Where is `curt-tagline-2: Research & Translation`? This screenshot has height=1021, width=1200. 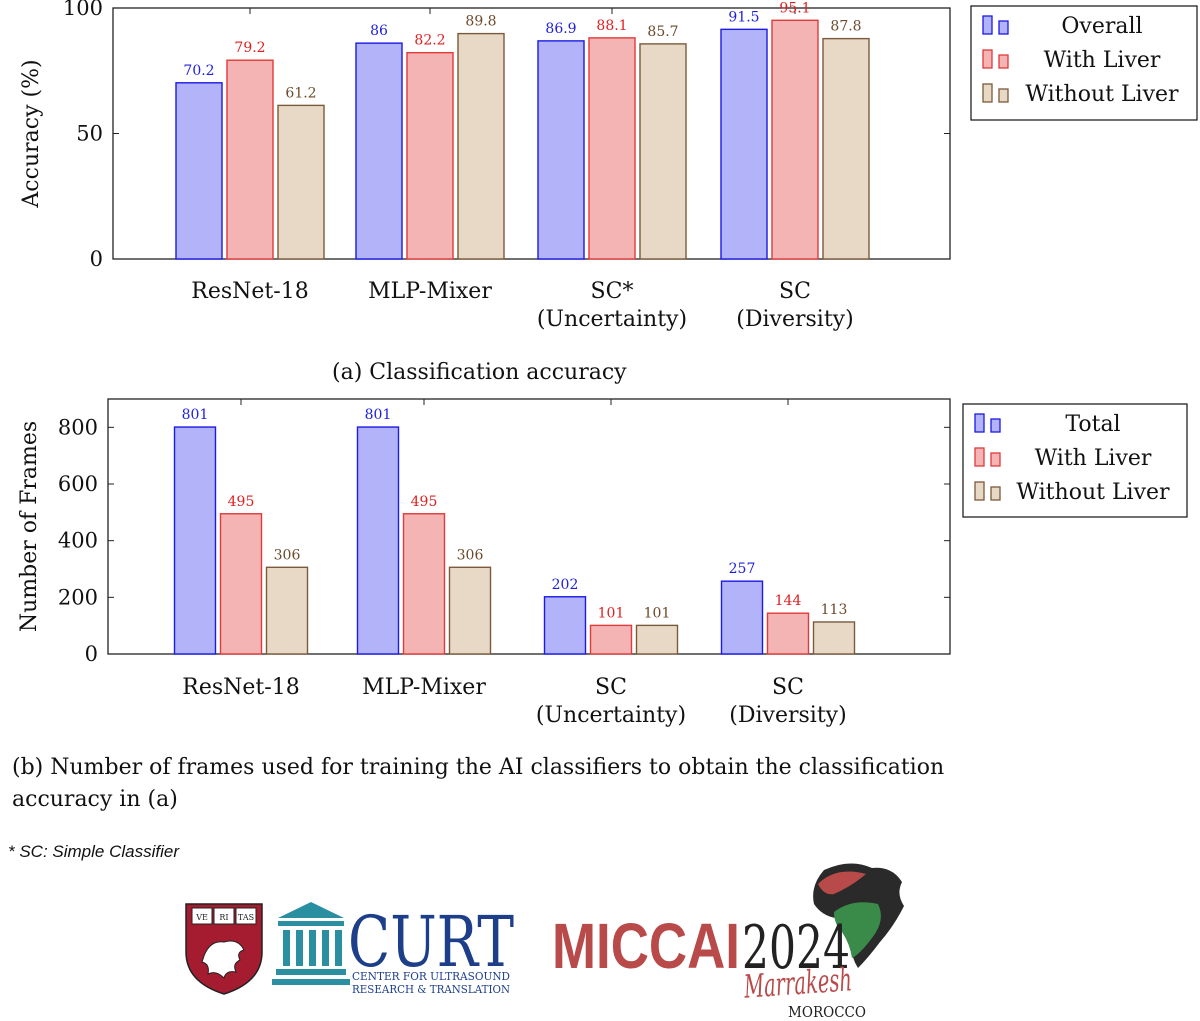 curt-tagline-2: Research & Translation is located at coordinates (431, 989).